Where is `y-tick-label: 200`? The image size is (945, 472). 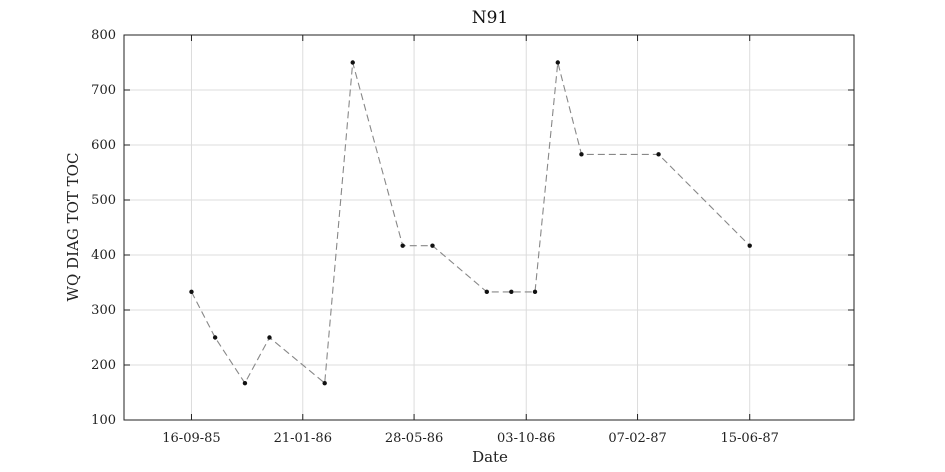 y-tick-label: 200 is located at coordinates (103, 365).